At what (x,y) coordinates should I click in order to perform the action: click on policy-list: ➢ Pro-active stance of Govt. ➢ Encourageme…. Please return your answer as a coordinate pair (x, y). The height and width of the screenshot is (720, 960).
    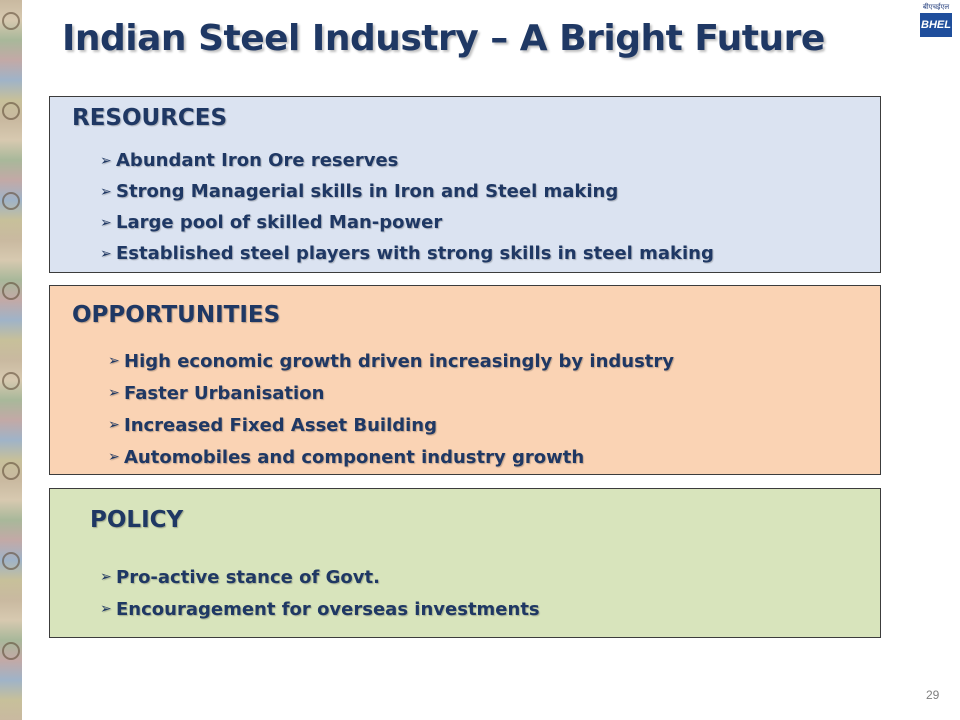
    Looking at the image, I should click on (320, 593).